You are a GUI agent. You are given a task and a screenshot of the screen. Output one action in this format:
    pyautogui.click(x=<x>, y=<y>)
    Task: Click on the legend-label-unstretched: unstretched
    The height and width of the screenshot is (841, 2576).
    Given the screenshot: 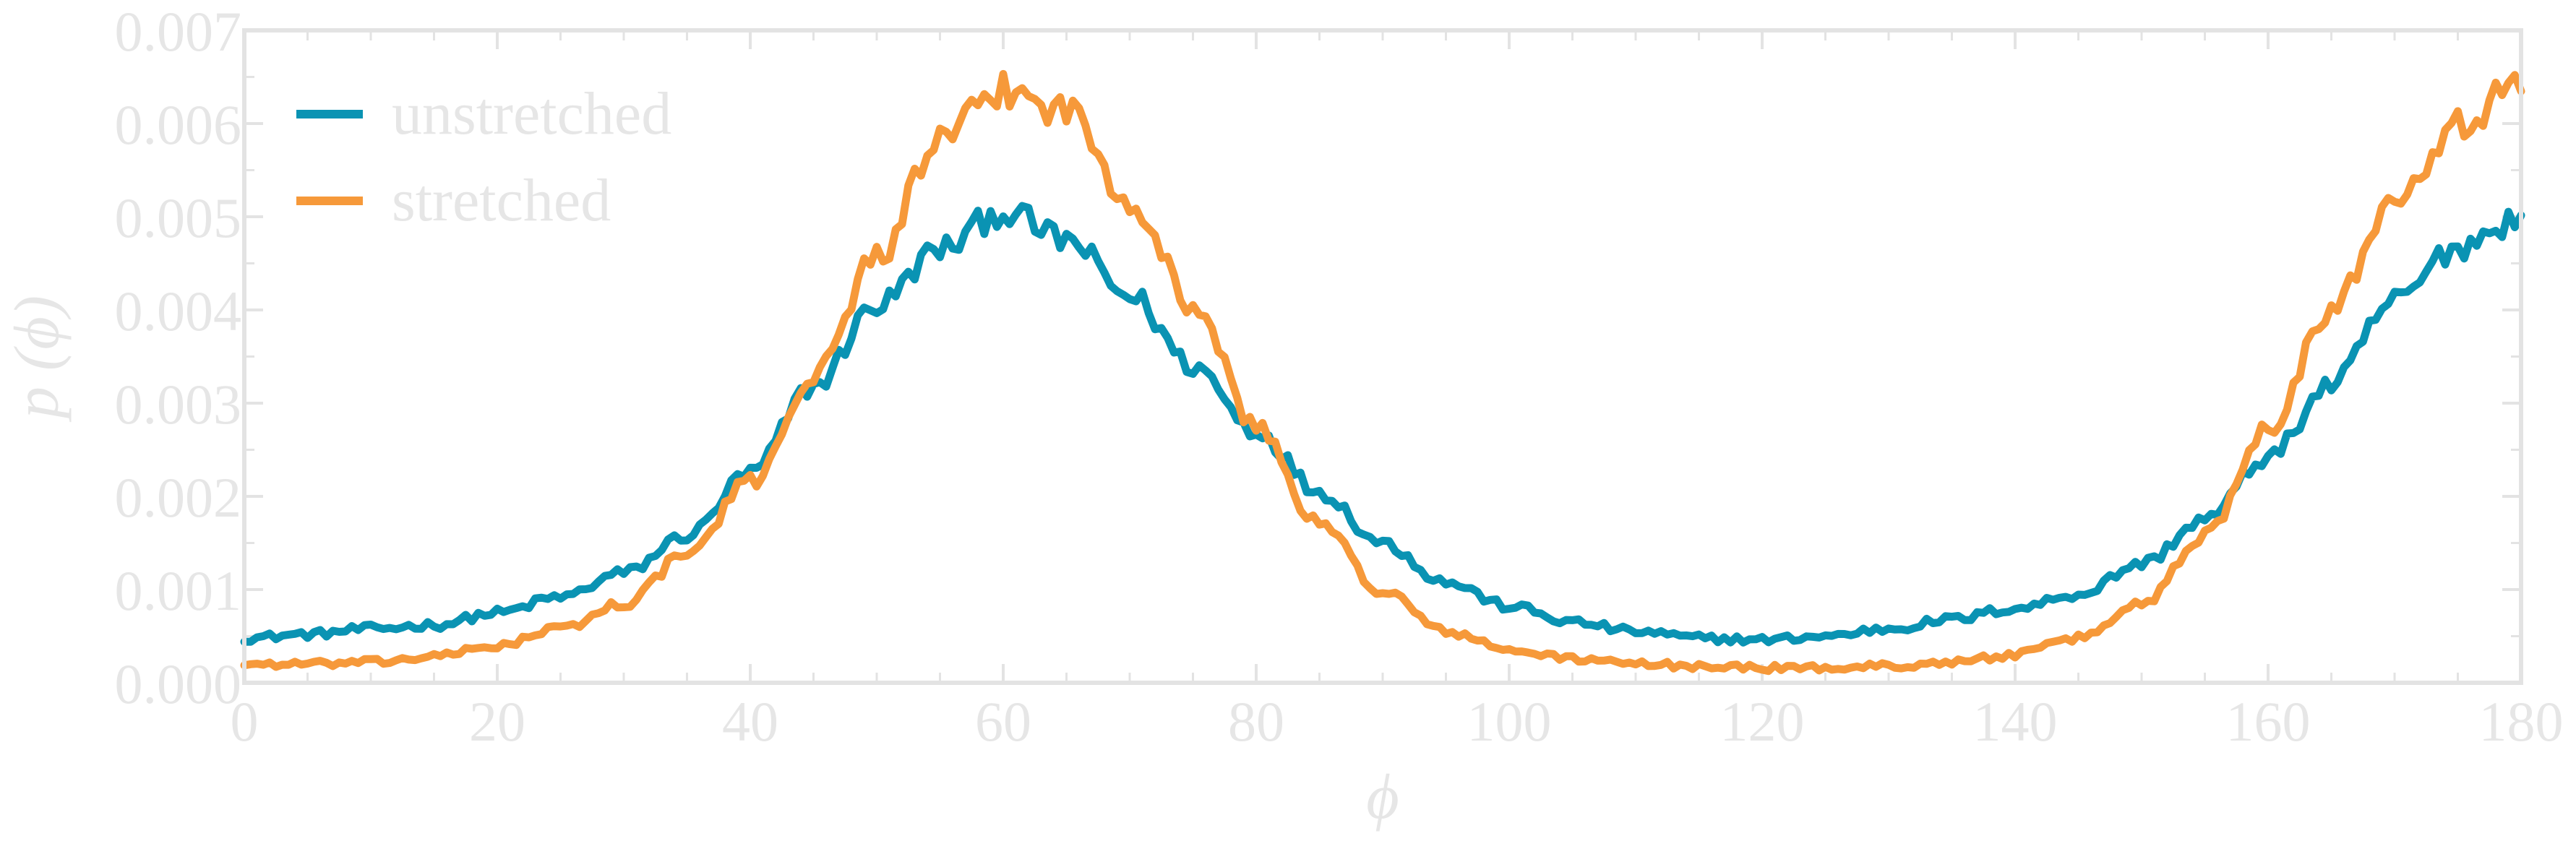 What is the action you would take?
    pyautogui.click(x=532, y=114)
    